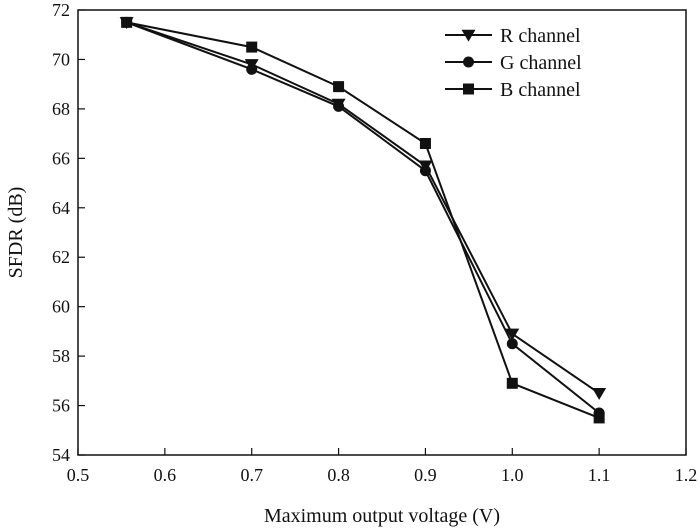 The image size is (700, 530). What do you see at coordinates (61, 109) in the screenshot?
I see `y-tick-label: 68` at bounding box center [61, 109].